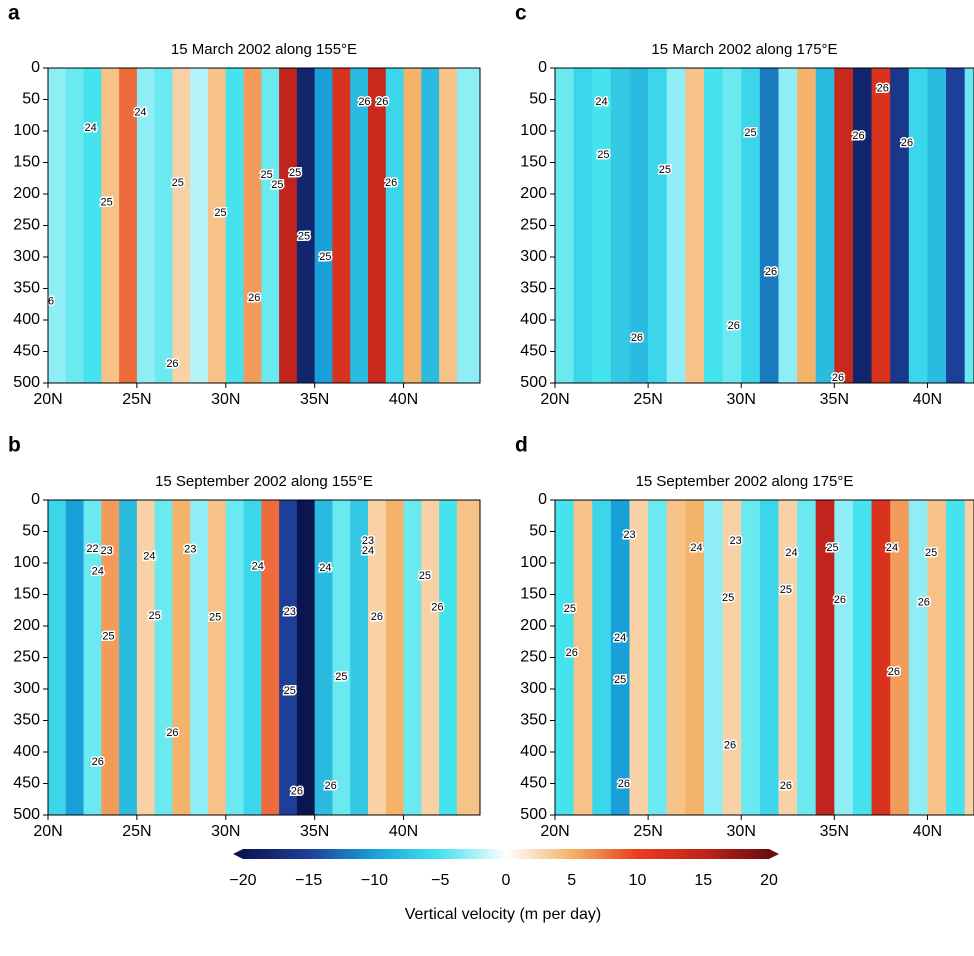 The width and height of the screenshot is (974, 956). I want to click on x-tick-label: 35N, so click(834, 831).